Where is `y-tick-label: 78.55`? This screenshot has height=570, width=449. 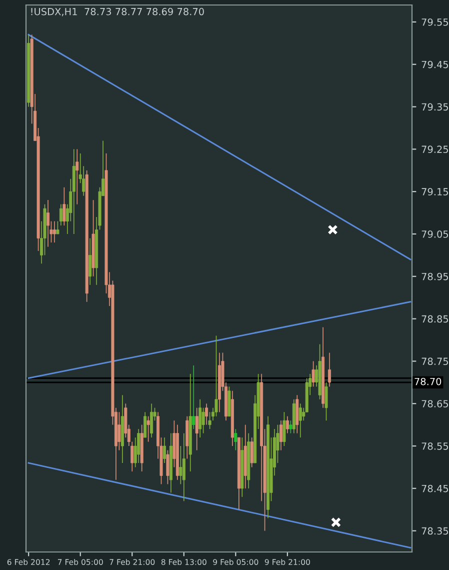 y-tick-label: 78.55 is located at coordinates (435, 446).